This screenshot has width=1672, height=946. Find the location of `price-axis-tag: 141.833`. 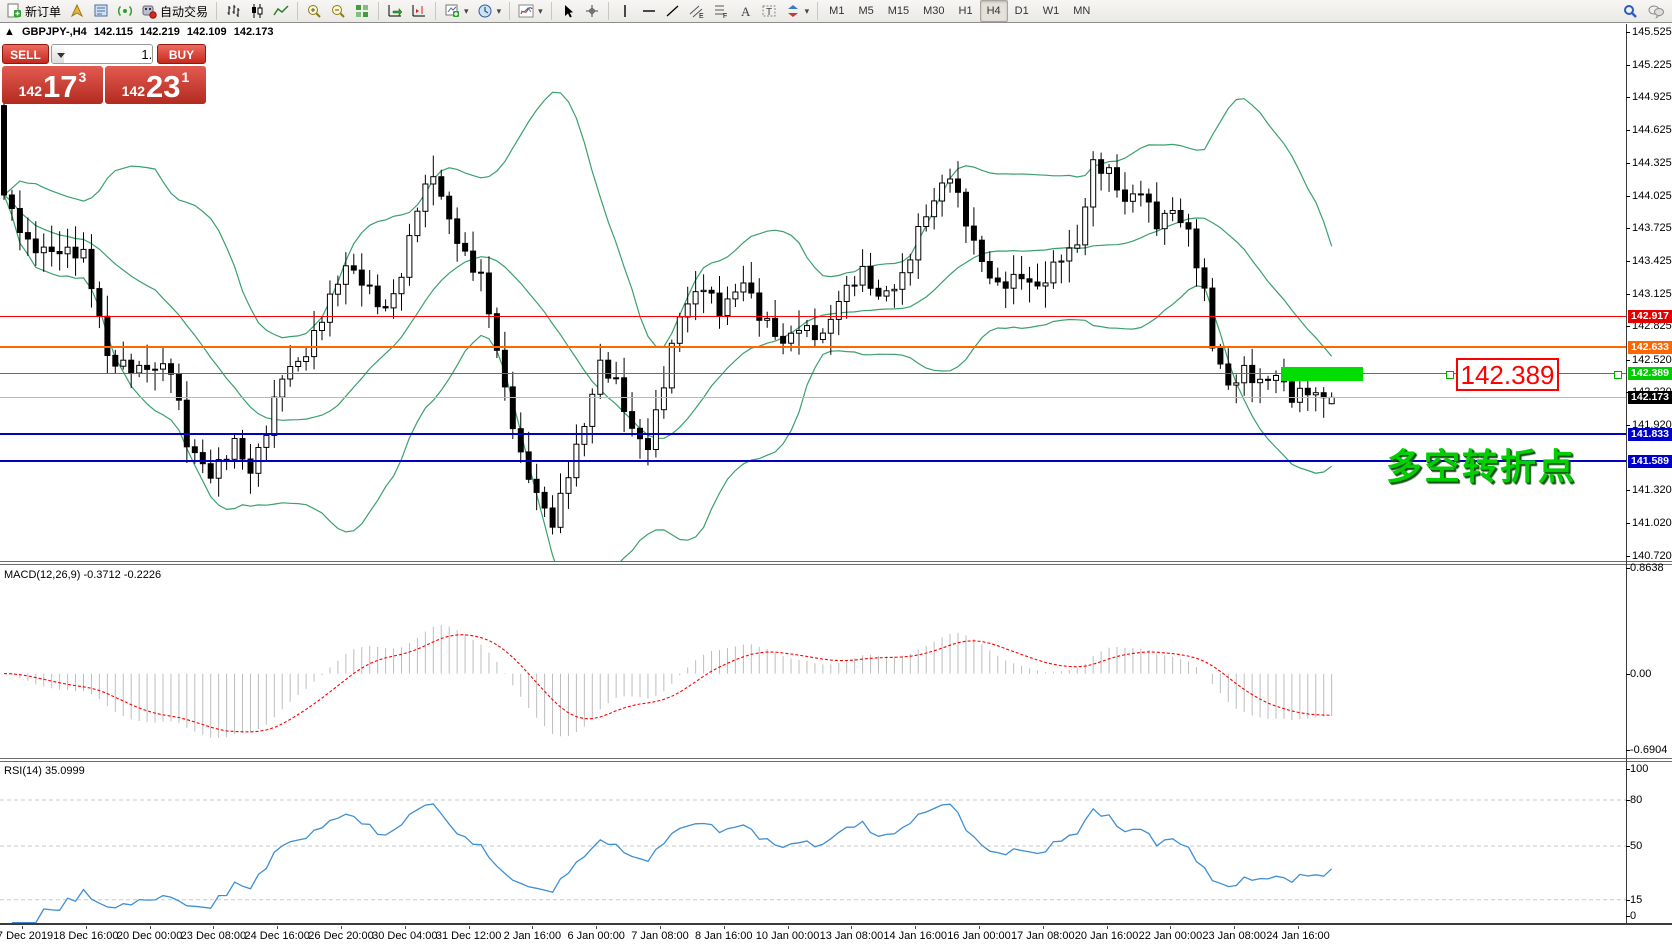

price-axis-tag: 141.833 is located at coordinates (1650, 434).